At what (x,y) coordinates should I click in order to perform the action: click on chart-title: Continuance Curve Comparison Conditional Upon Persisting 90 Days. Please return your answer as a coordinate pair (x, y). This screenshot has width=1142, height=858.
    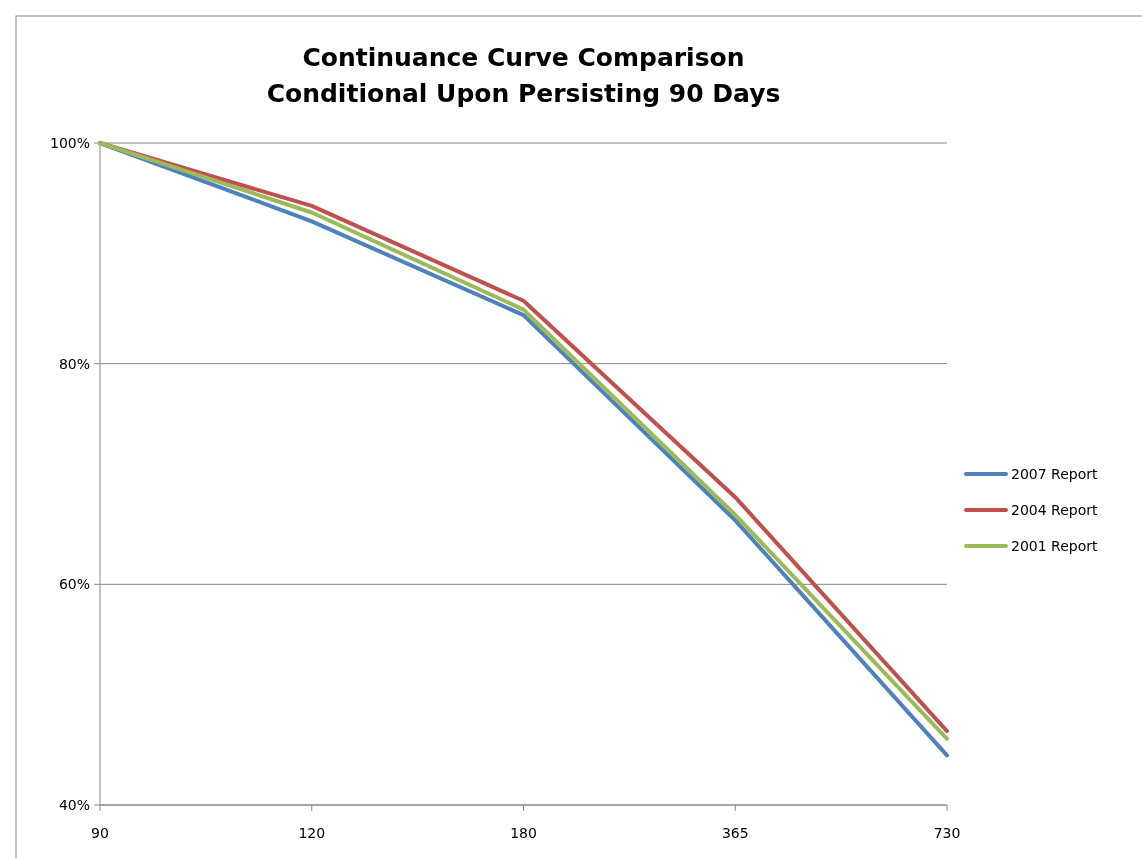
    Looking at the image, I should click on (523, 75).